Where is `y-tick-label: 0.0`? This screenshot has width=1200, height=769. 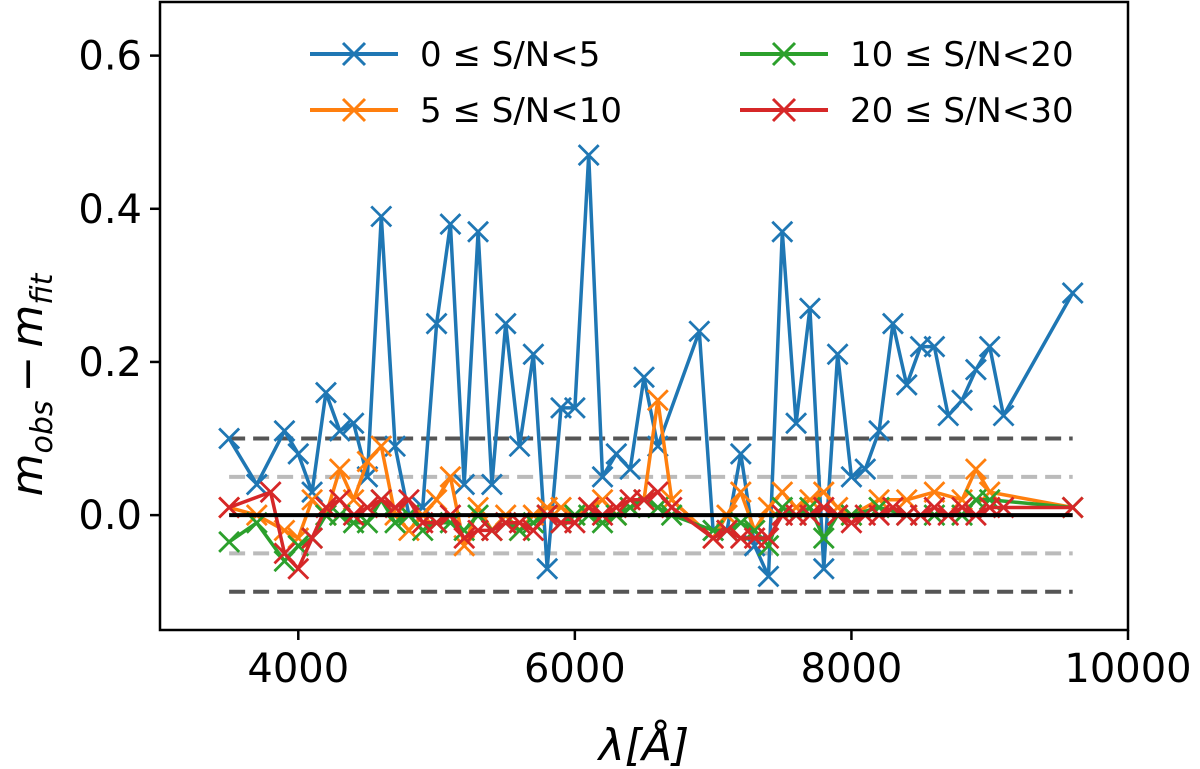
y-tick-label: 0.0 is located at coordinates (110, 516).